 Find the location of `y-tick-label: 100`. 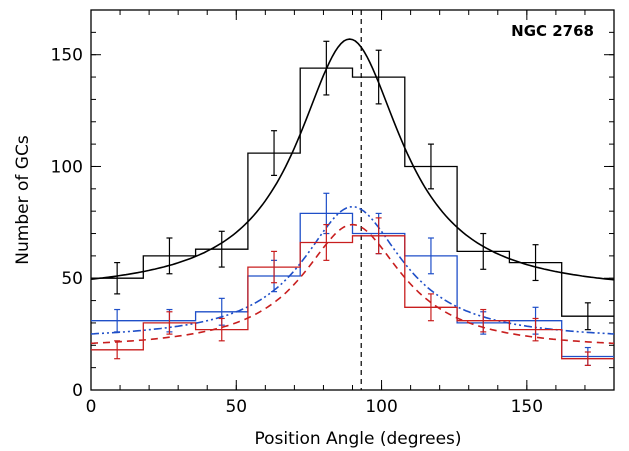

y-tick-label: 100 is located at coordinates (67, 167).